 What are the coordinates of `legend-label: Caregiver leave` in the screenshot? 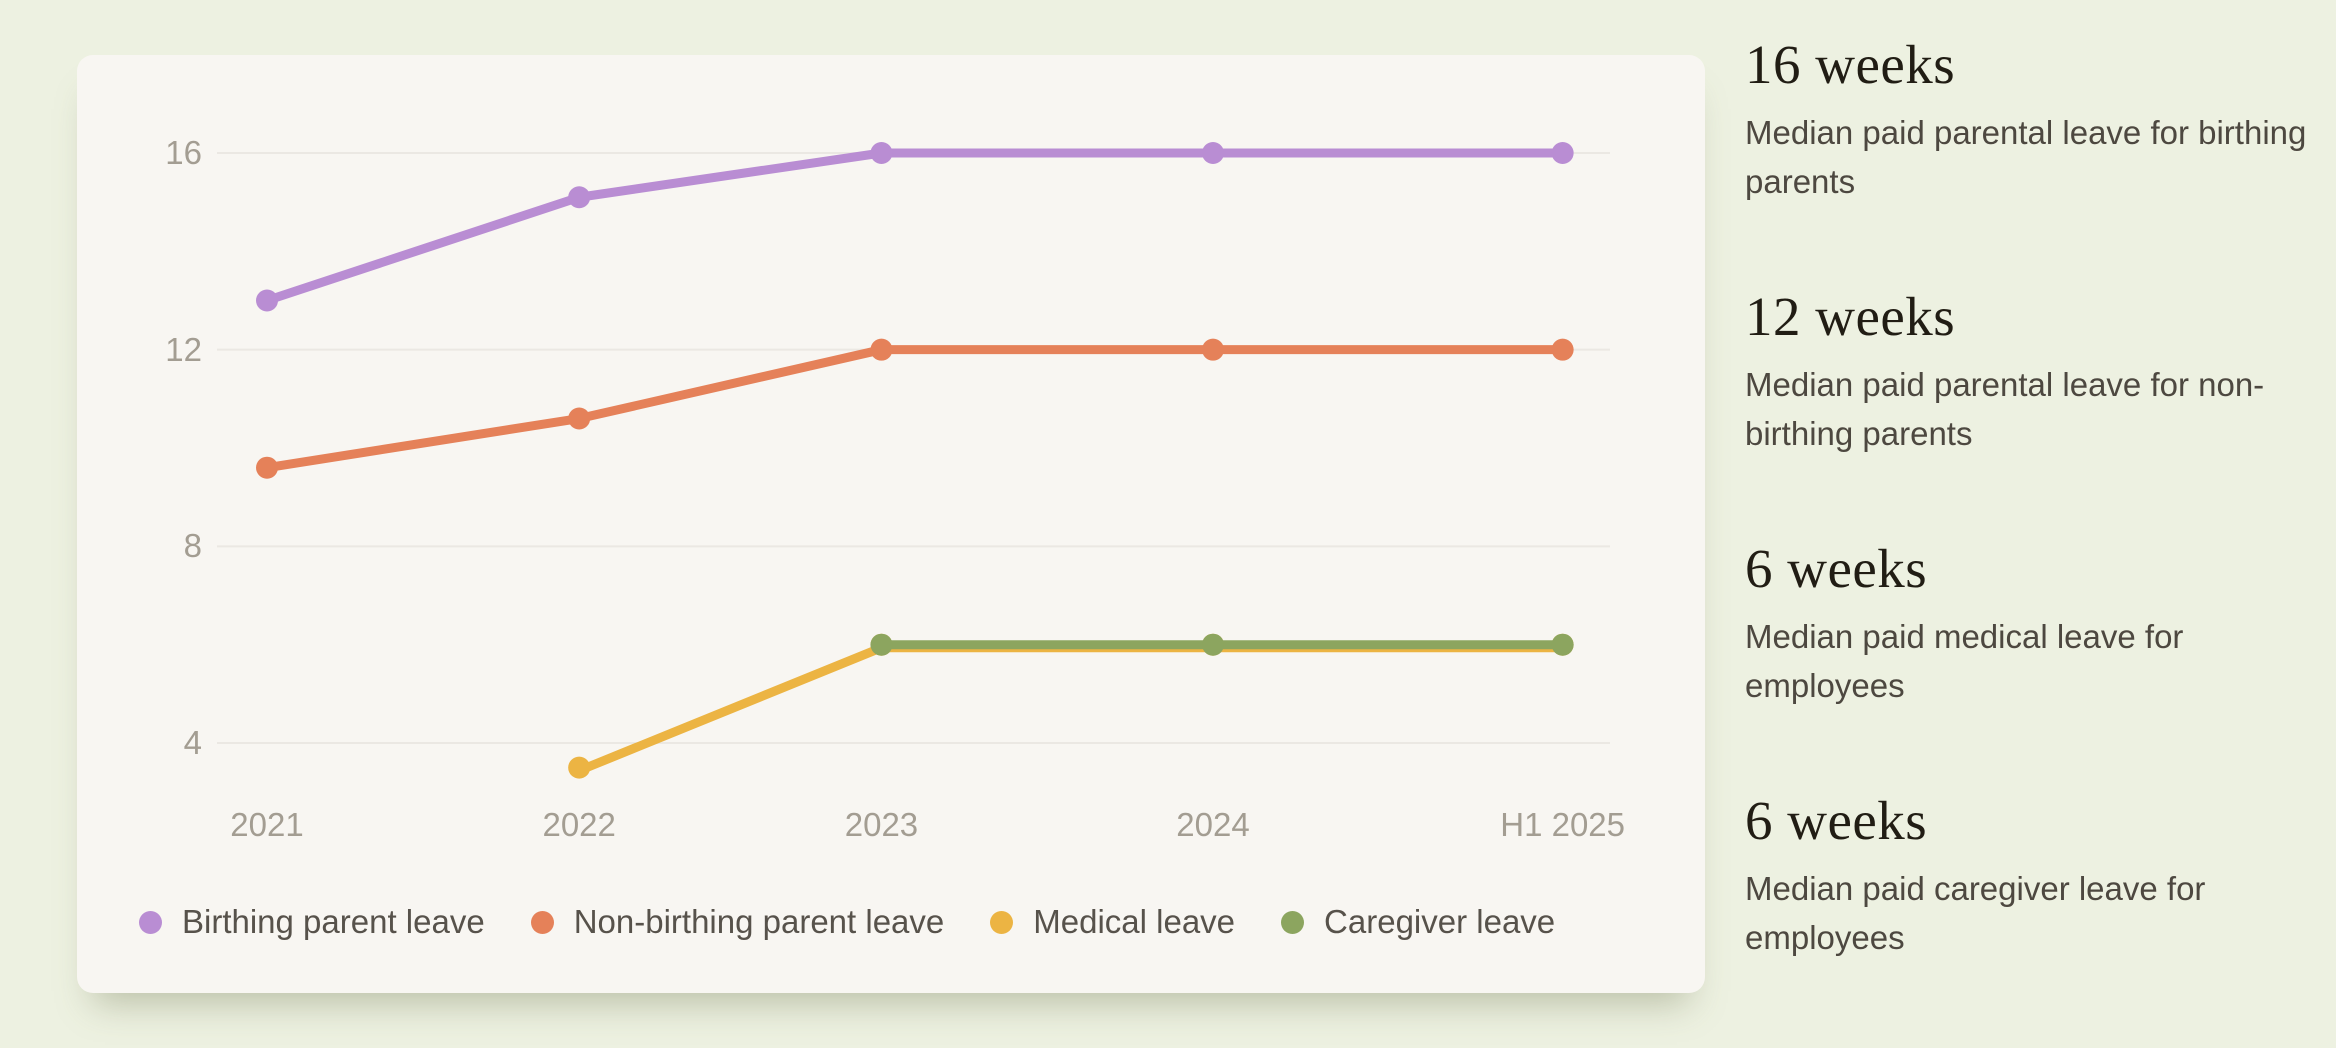 It's located at (1440, 921).